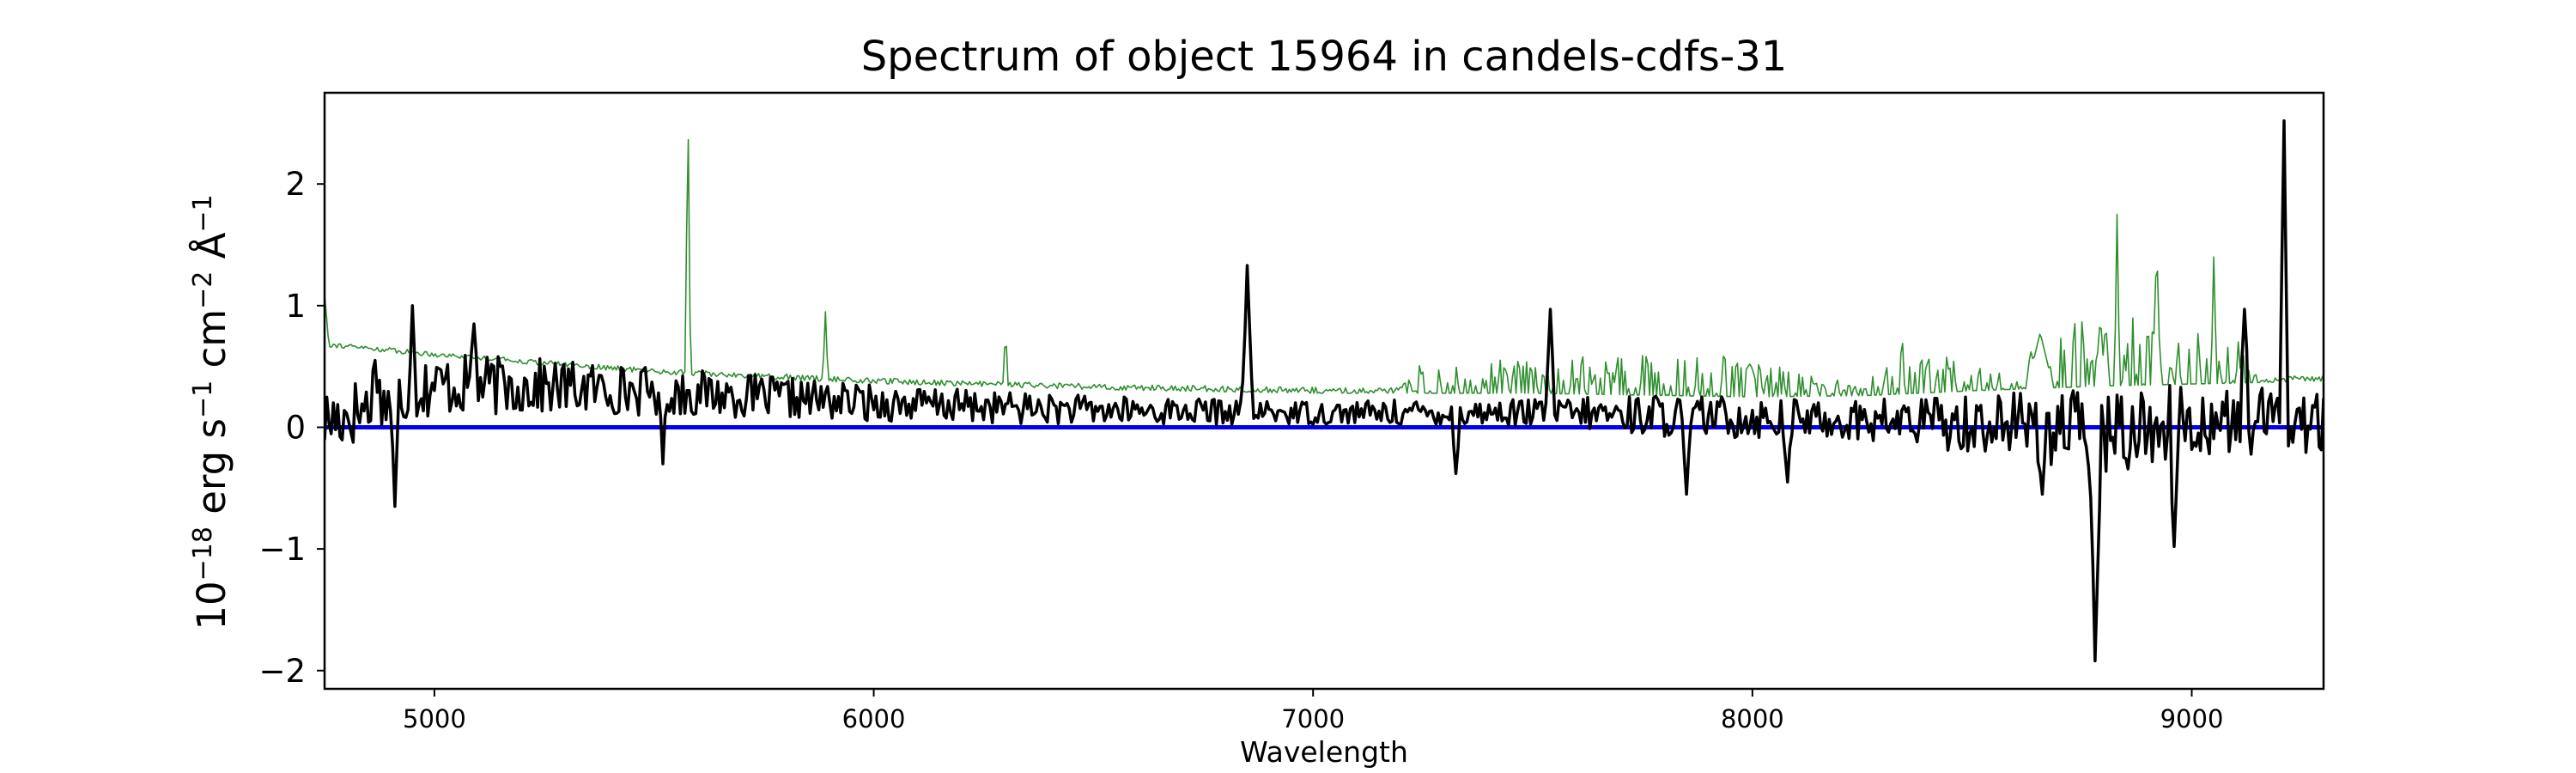 The height and width of the screenshot is (773, 2576). What do you see at coordinates (1324, 752) in the screenshot?
I see `x-axis-label: Wavelength` at bounding box center [1324, 752].